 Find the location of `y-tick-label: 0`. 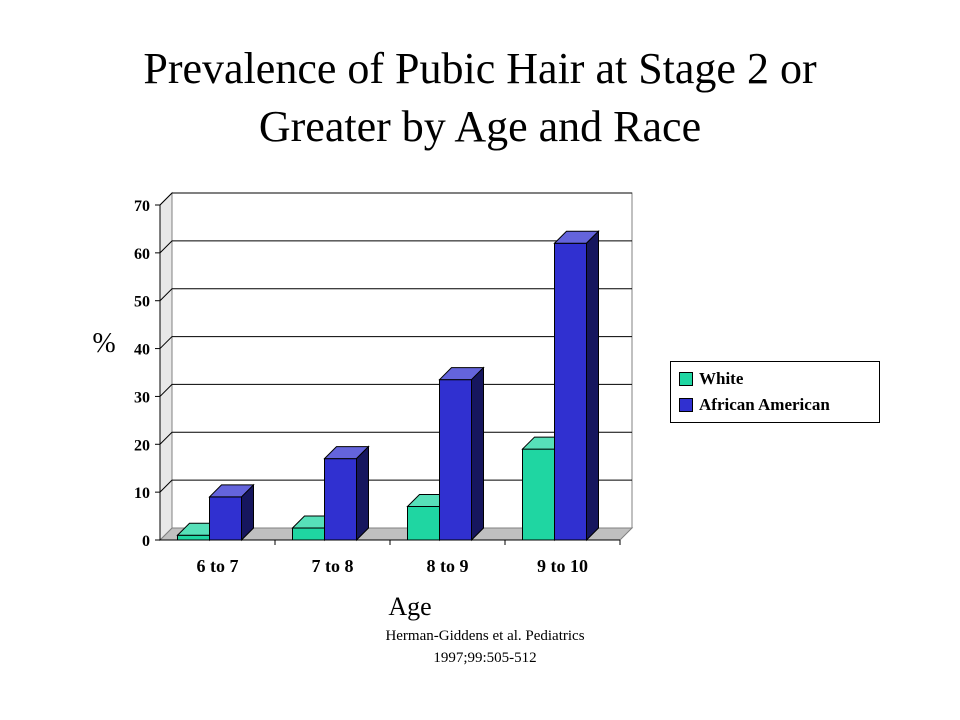

y-tick-label: 0 is located at coordinates (146, 541).